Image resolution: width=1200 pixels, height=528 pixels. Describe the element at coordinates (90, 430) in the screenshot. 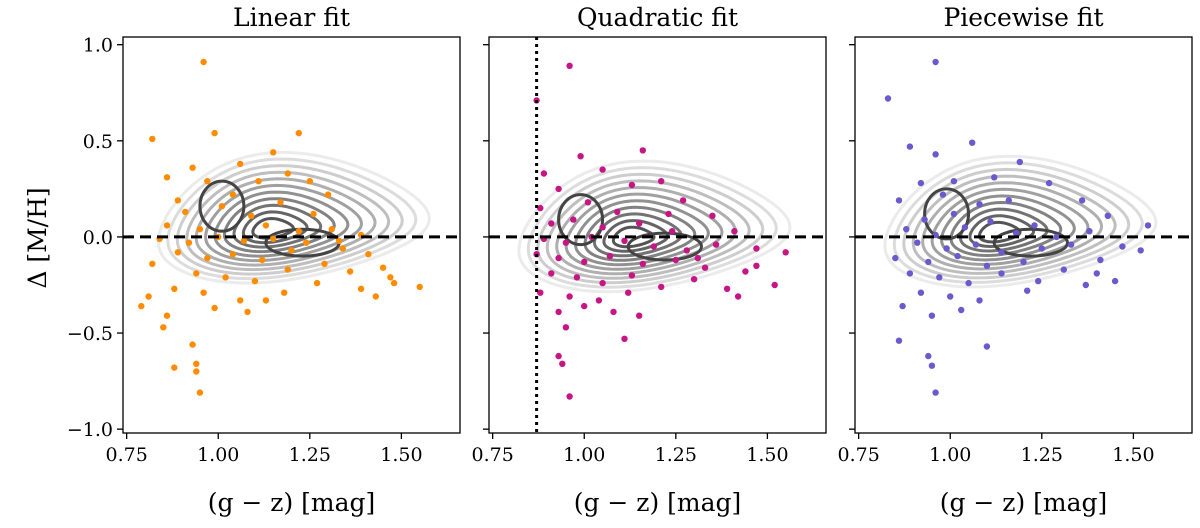

I see `y-tick-label: −1.0` at that location.